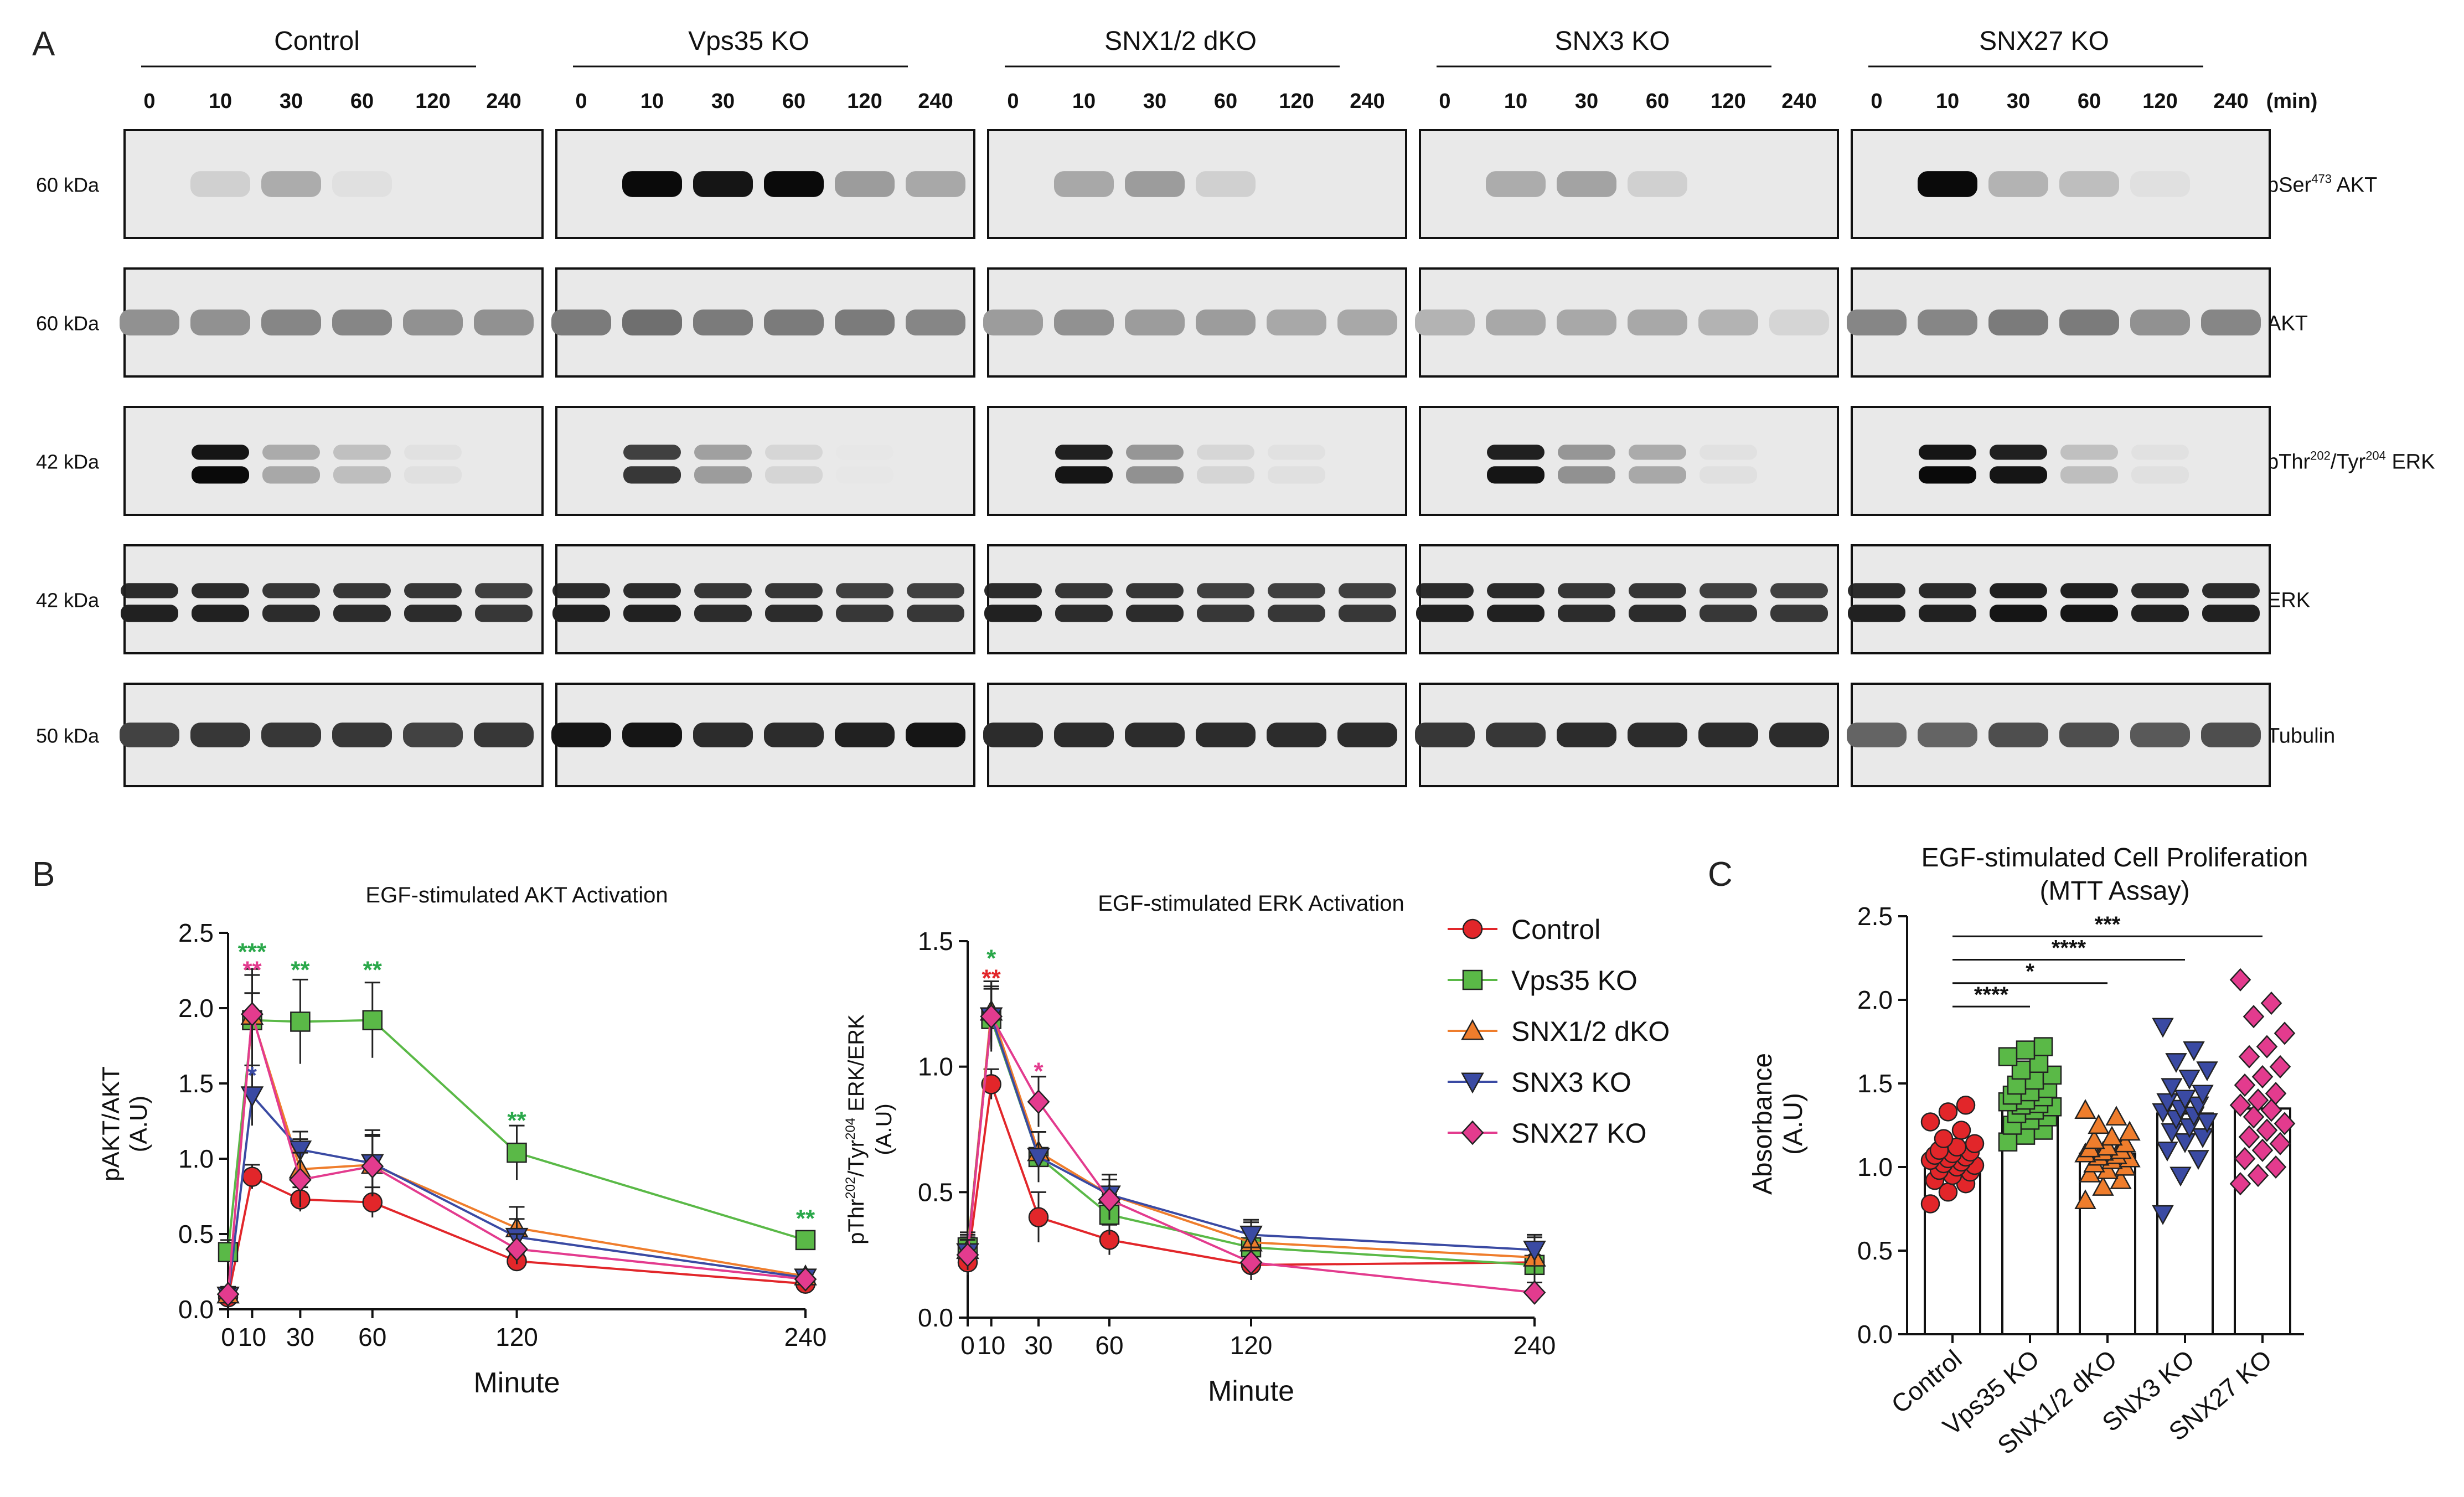 Image resolution: width=2464 pixels, height=1497 pixels. What do you see at coordinates (252, 952) in the screenshot?
I see `significance-marker: ***` at bounding box center [252, 952].